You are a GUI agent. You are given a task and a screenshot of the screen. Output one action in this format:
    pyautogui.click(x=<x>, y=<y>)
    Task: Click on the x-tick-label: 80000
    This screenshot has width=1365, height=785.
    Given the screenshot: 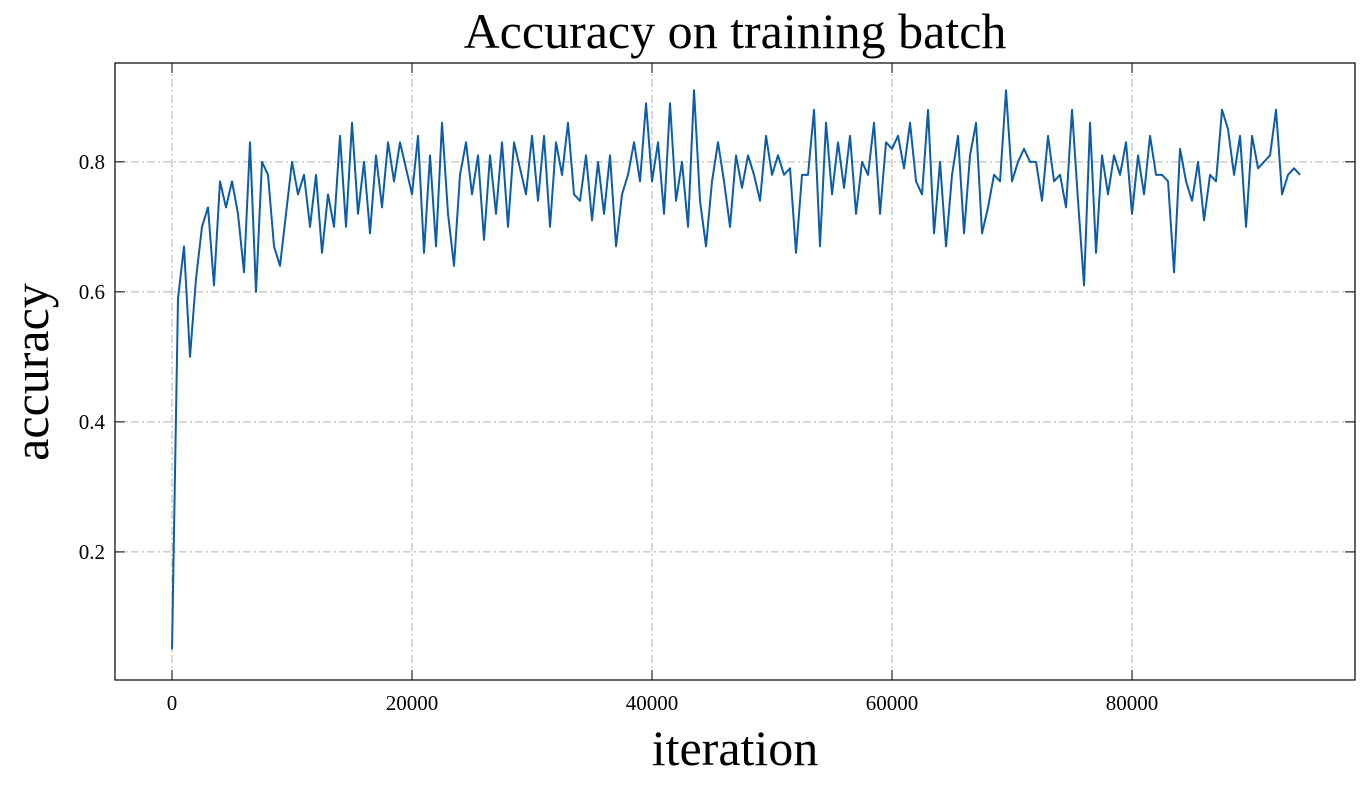 What is the action you would take?
    pyautogui.click(x=1132, y=703)
    